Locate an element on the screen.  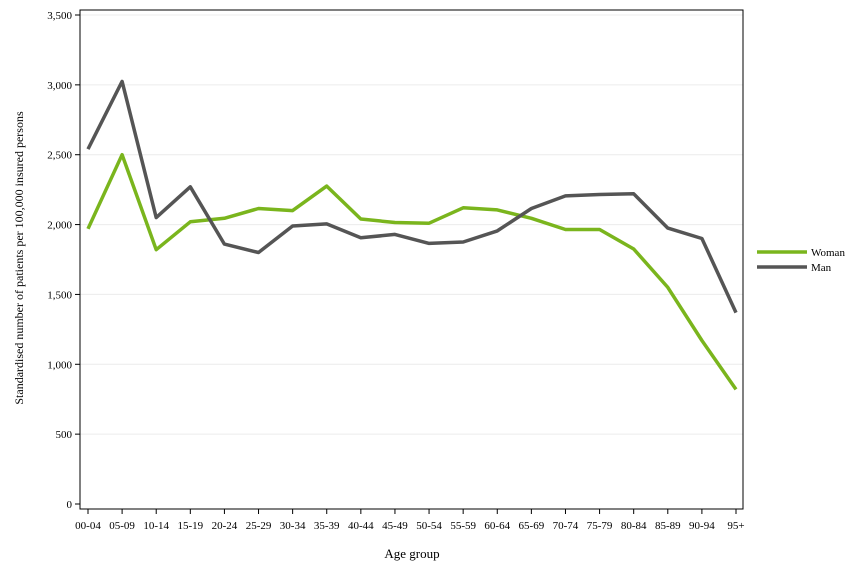
x-tick-label: 35-39 is located at coordinates (327, 526).